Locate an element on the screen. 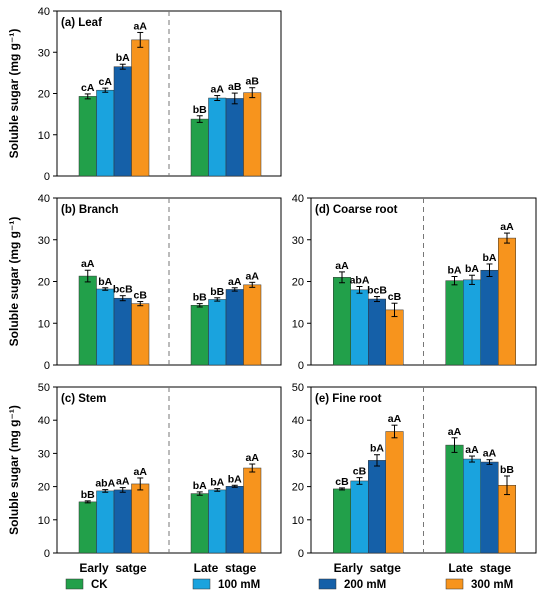 The height and width of the screenshot is (597, 550). legend-label: 100 mM is located at coordinates (239, 585).